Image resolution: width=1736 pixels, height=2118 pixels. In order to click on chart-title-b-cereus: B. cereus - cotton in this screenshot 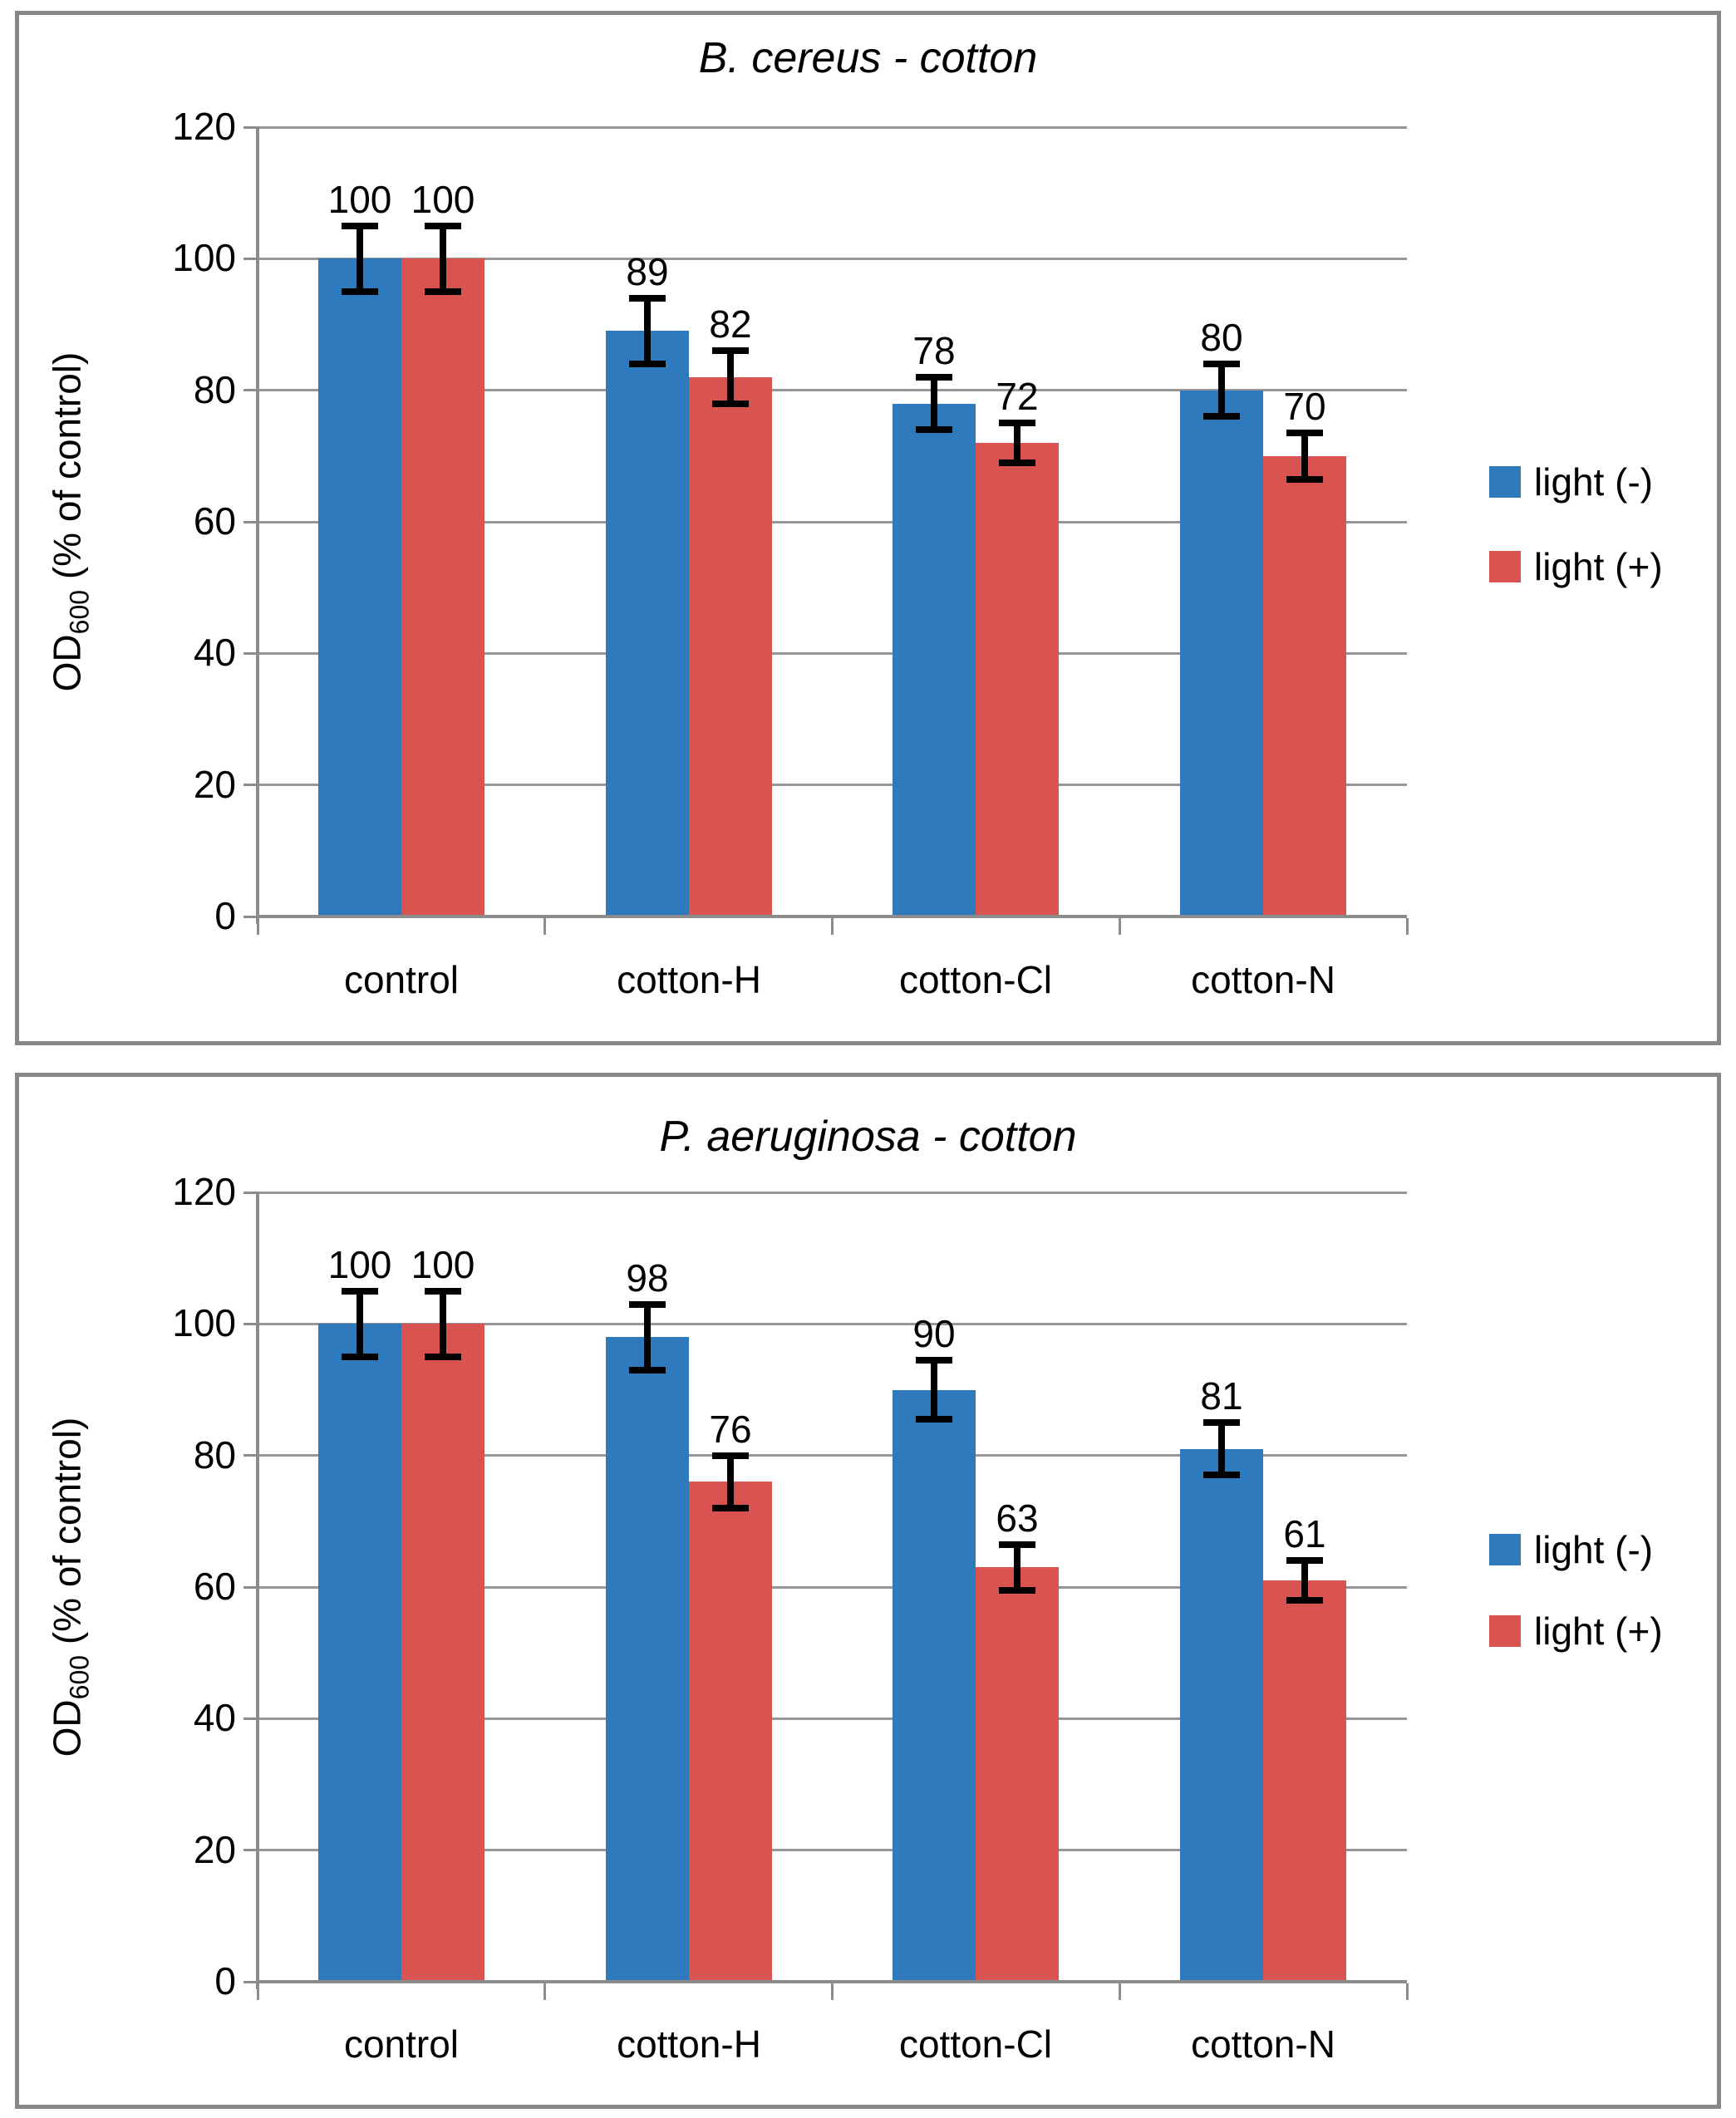, I will do `click(868, 58)`.